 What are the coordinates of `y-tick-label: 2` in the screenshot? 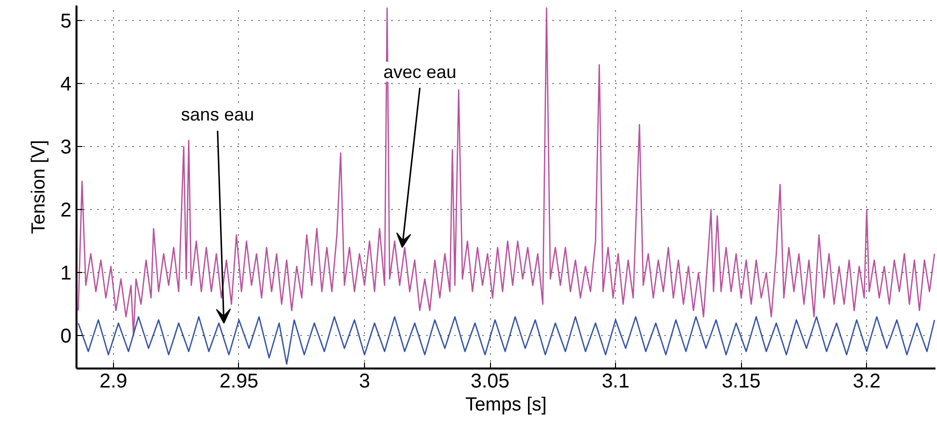 It's located at (66, 211).